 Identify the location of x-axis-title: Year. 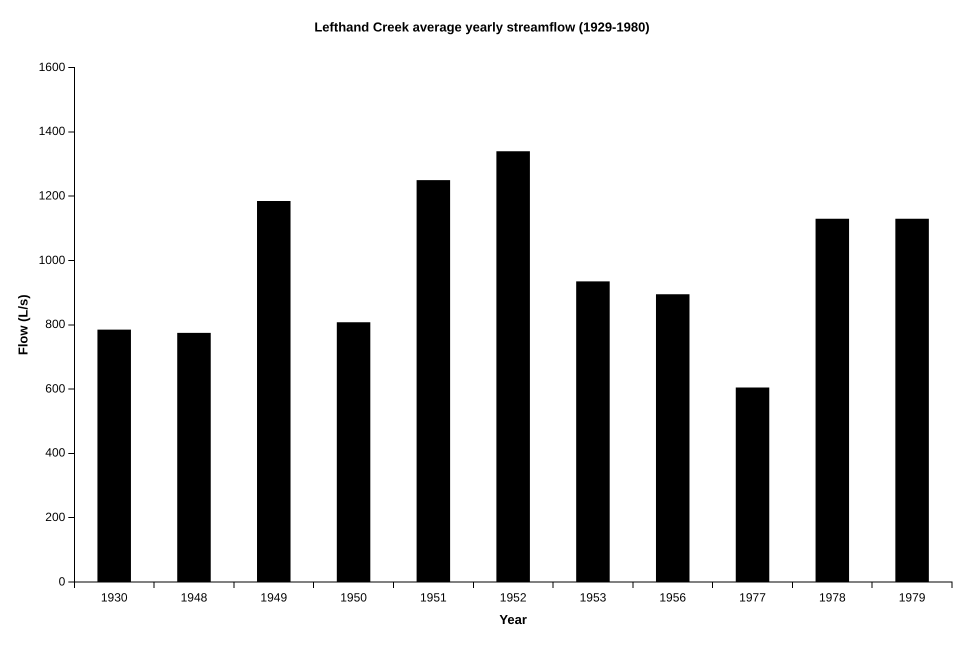
(513, 619).